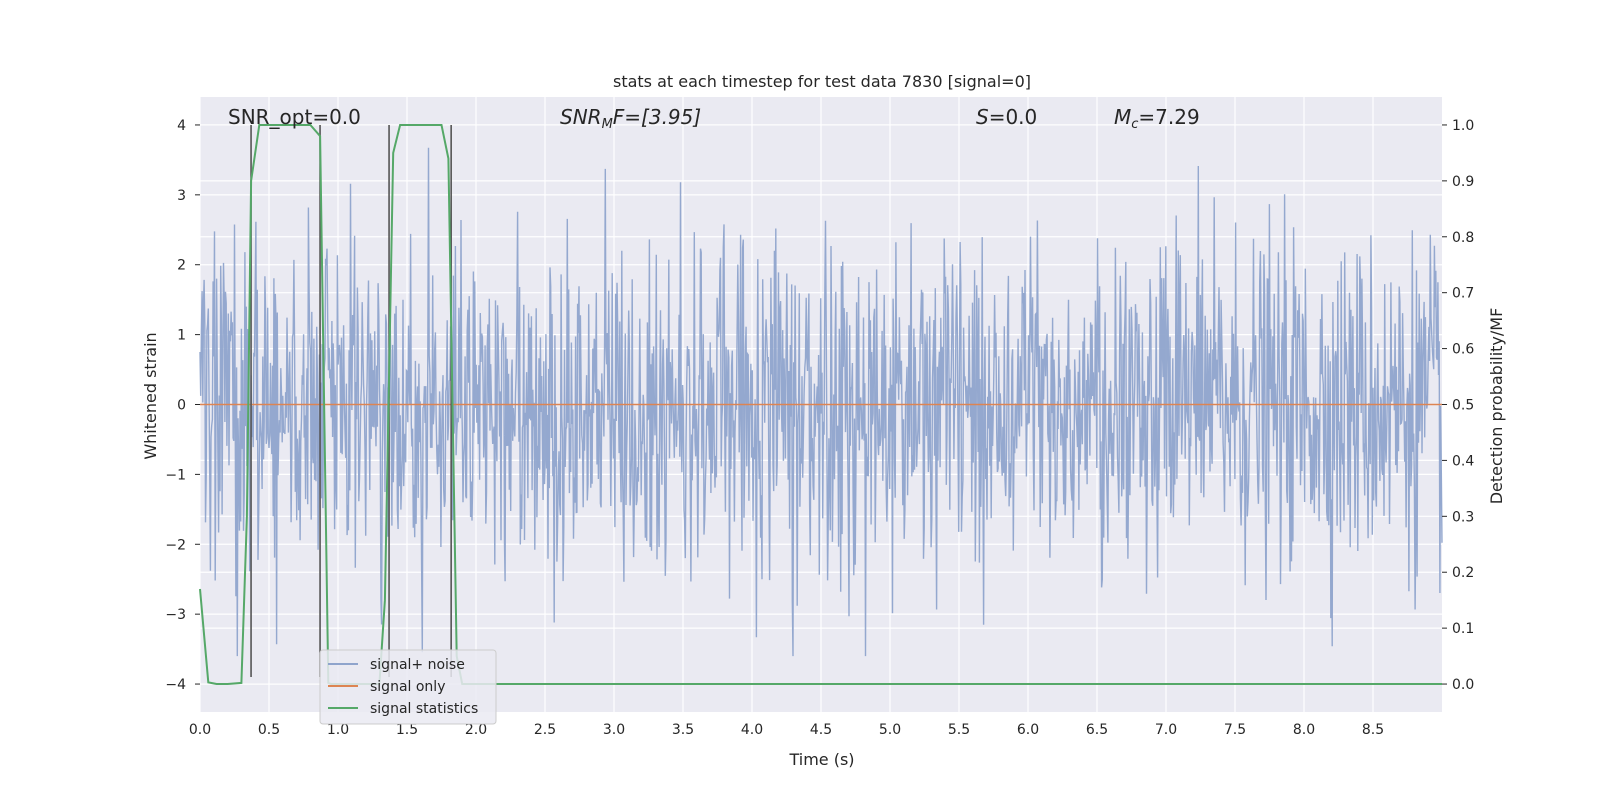 Image resolution: width=1600 pixels, height=800 pixels. I want to click on legend-label-signal: signal only, so click(407, 687).